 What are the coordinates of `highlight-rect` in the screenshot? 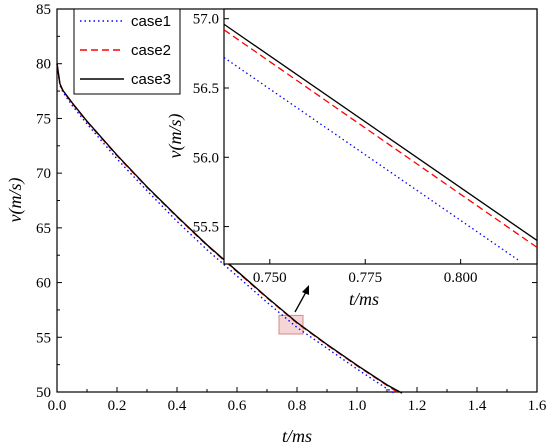 It's located at (291, 324).